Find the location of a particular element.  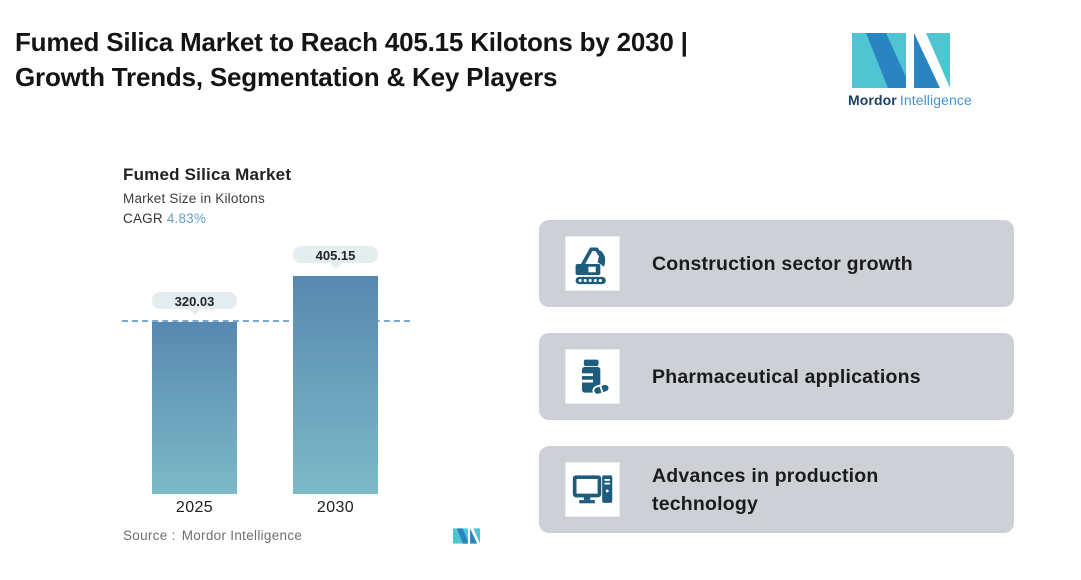

card-label: Pharmaceutical applications is located at coordinates (786, 376).